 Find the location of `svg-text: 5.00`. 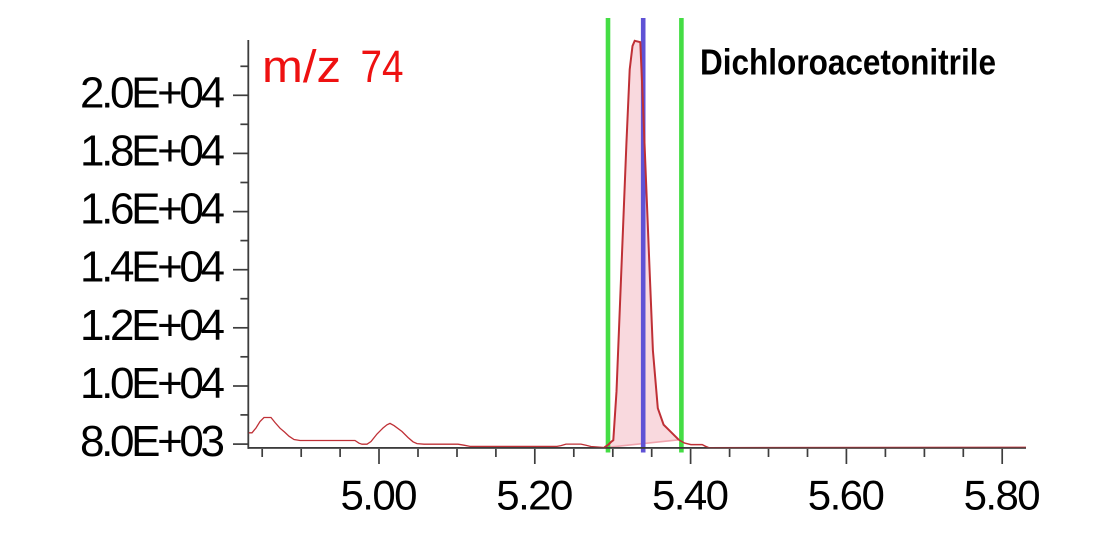

svg-text: 5.00 is located at coordinates (379, 495).